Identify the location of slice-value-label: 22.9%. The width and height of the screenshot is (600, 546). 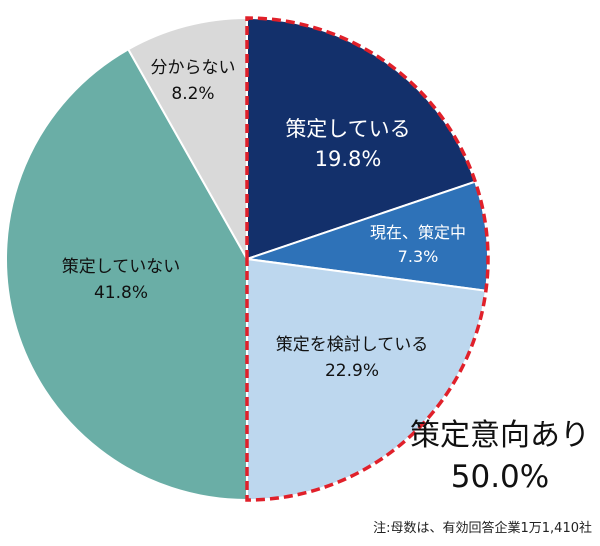
(352, 371).